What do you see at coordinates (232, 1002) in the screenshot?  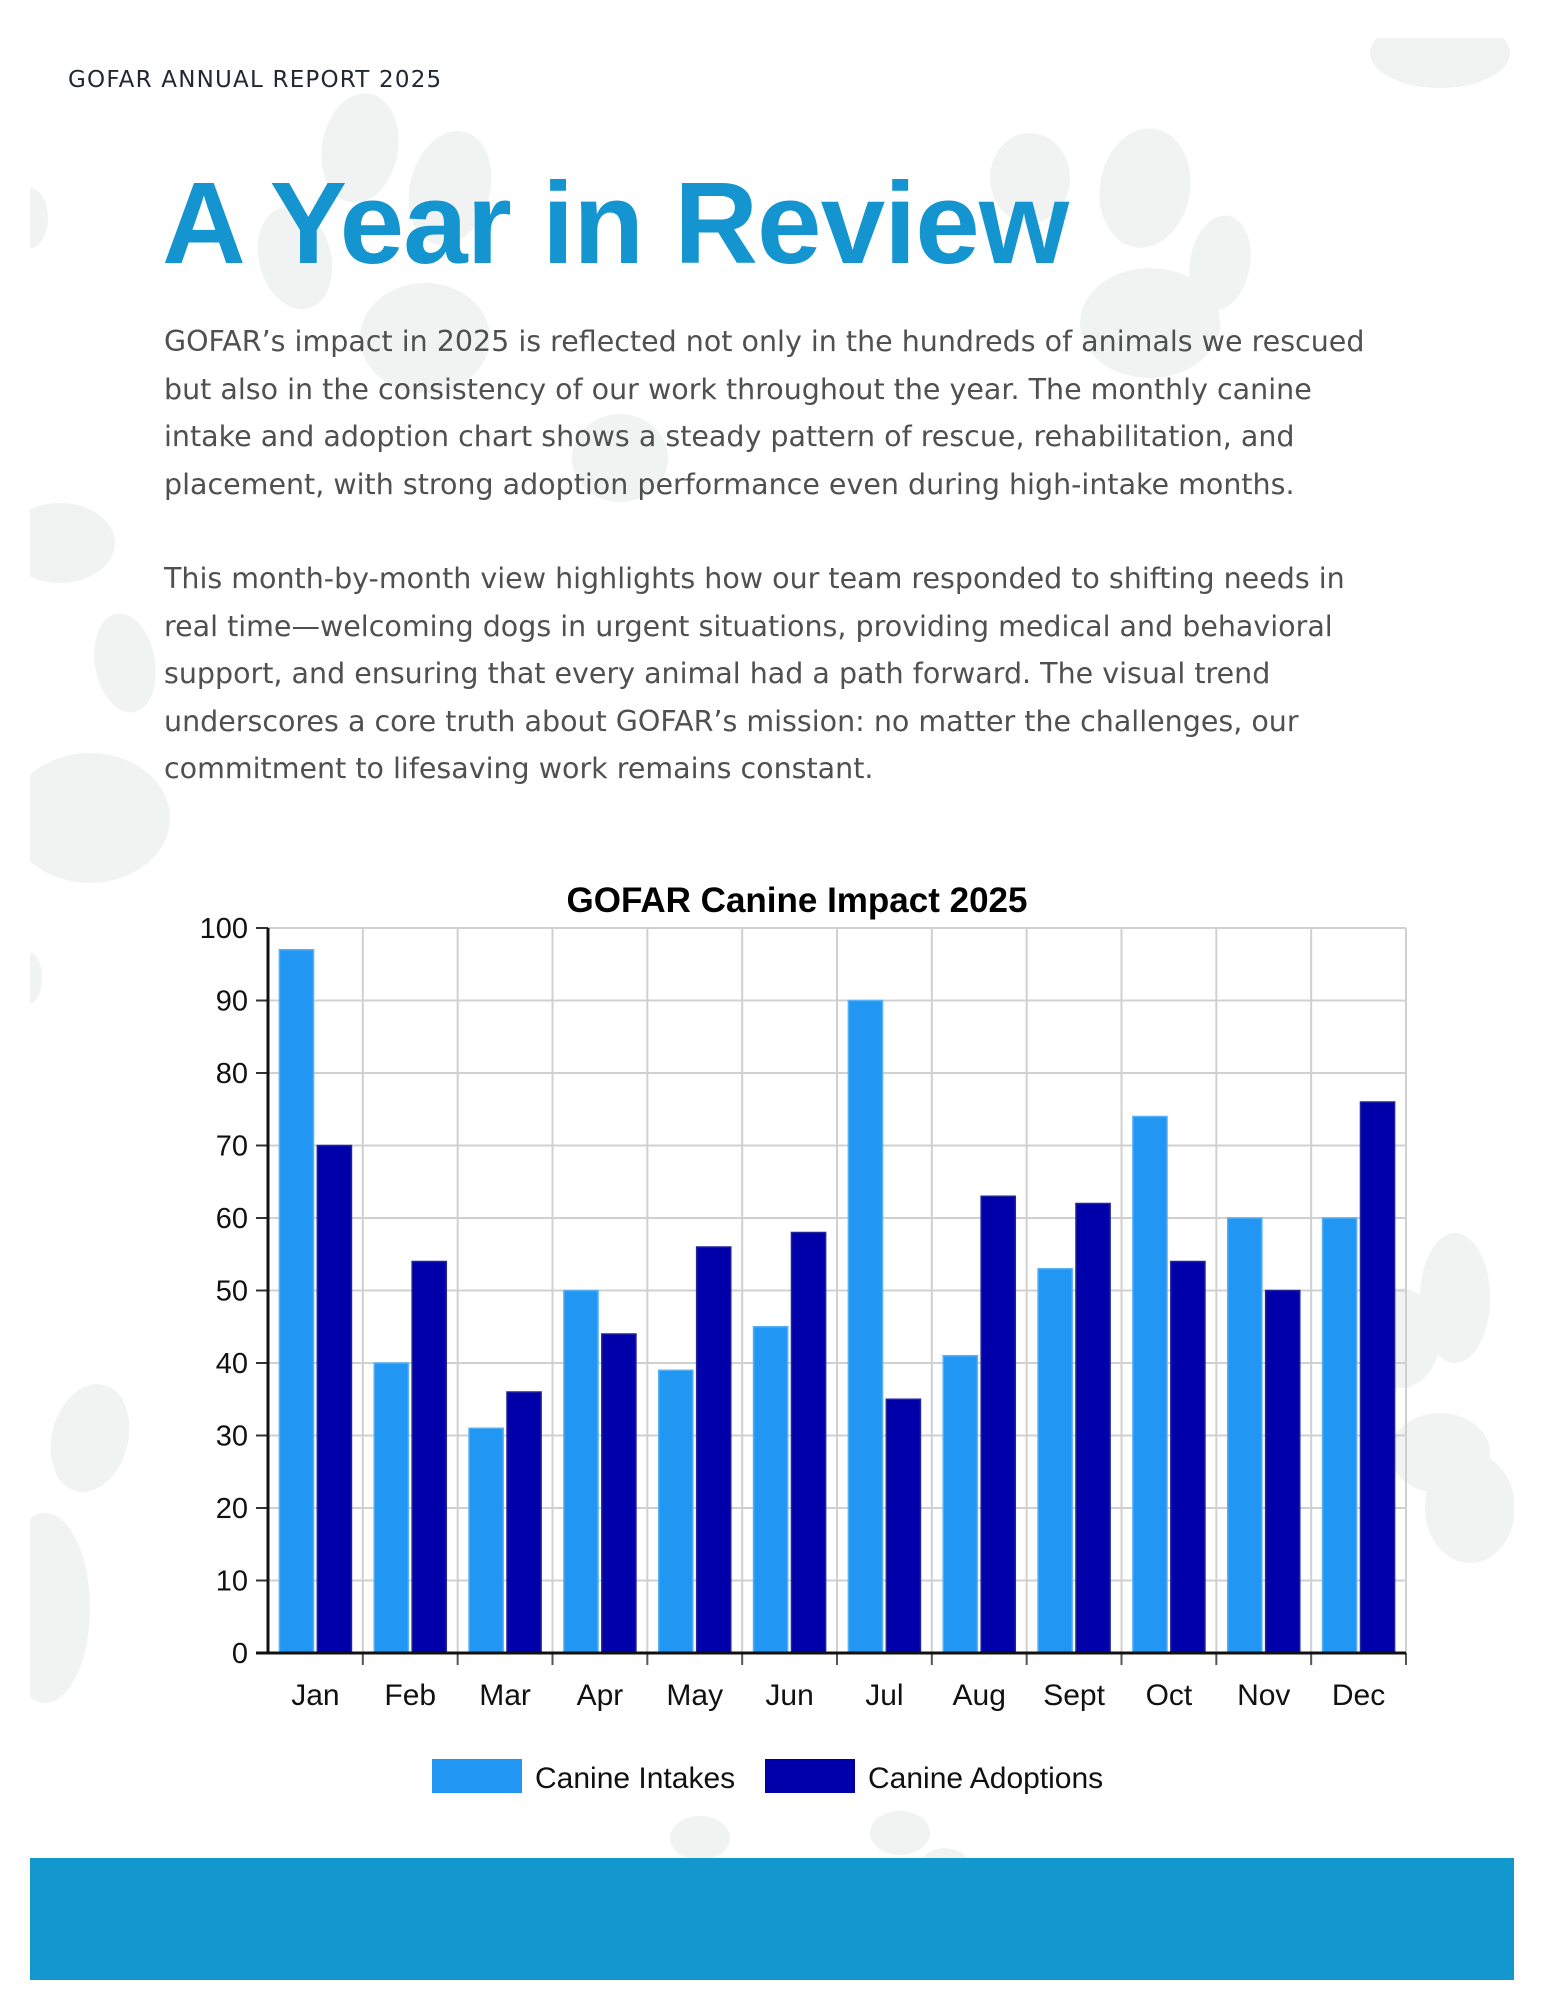 I see `y-tick-label: 90` at bounding box center [232, 1002].